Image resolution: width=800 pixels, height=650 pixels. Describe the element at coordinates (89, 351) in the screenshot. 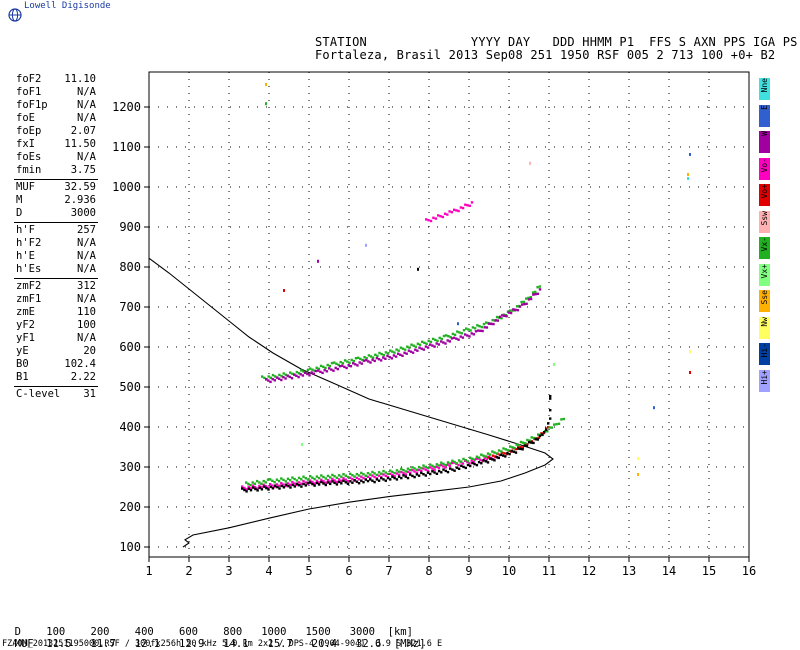

I see `param-value: 20` at that location.